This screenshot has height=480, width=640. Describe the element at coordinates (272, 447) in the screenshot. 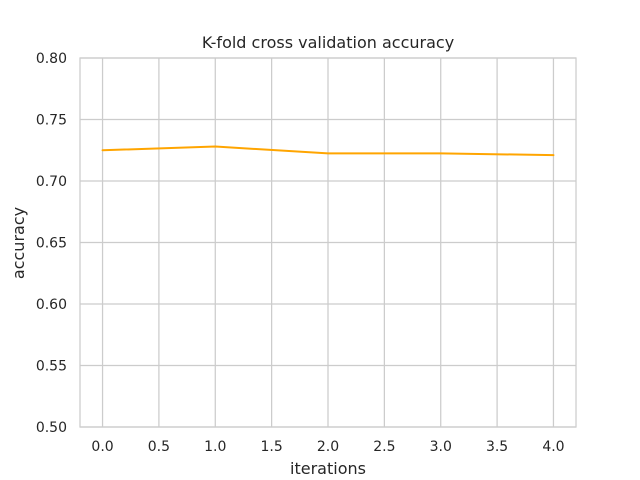

I see `x-tick-label: 1.5` at that location.